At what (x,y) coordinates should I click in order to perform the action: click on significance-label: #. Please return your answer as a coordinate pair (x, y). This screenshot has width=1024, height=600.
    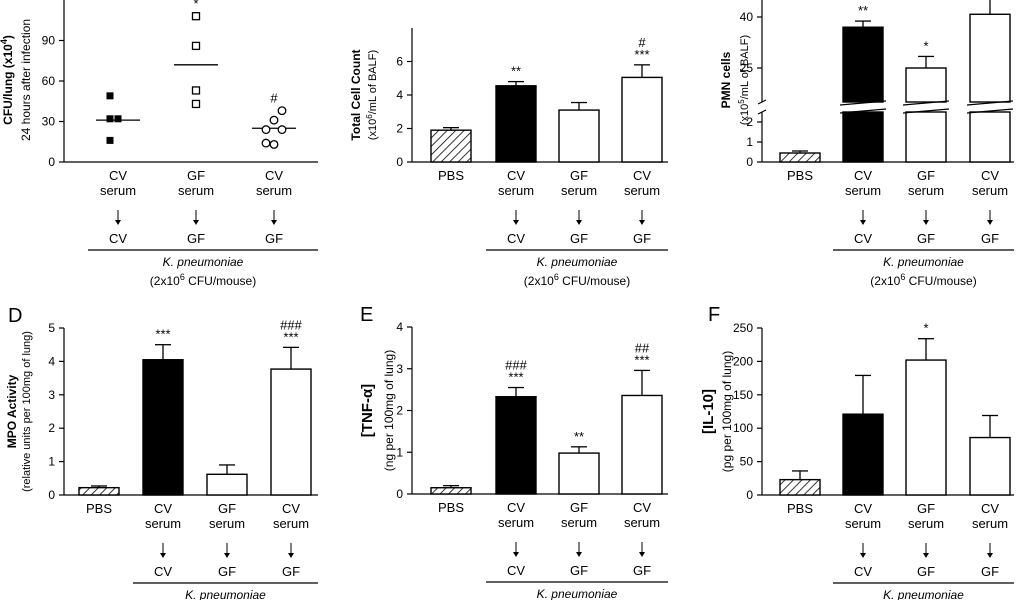
    Looking at the image, I should click on (642, 42).